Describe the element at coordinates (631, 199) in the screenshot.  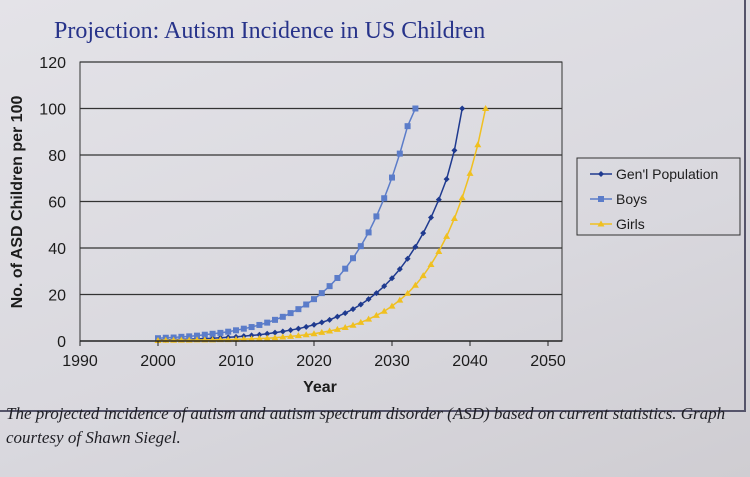
I see `legend-label: Boys` at that location.